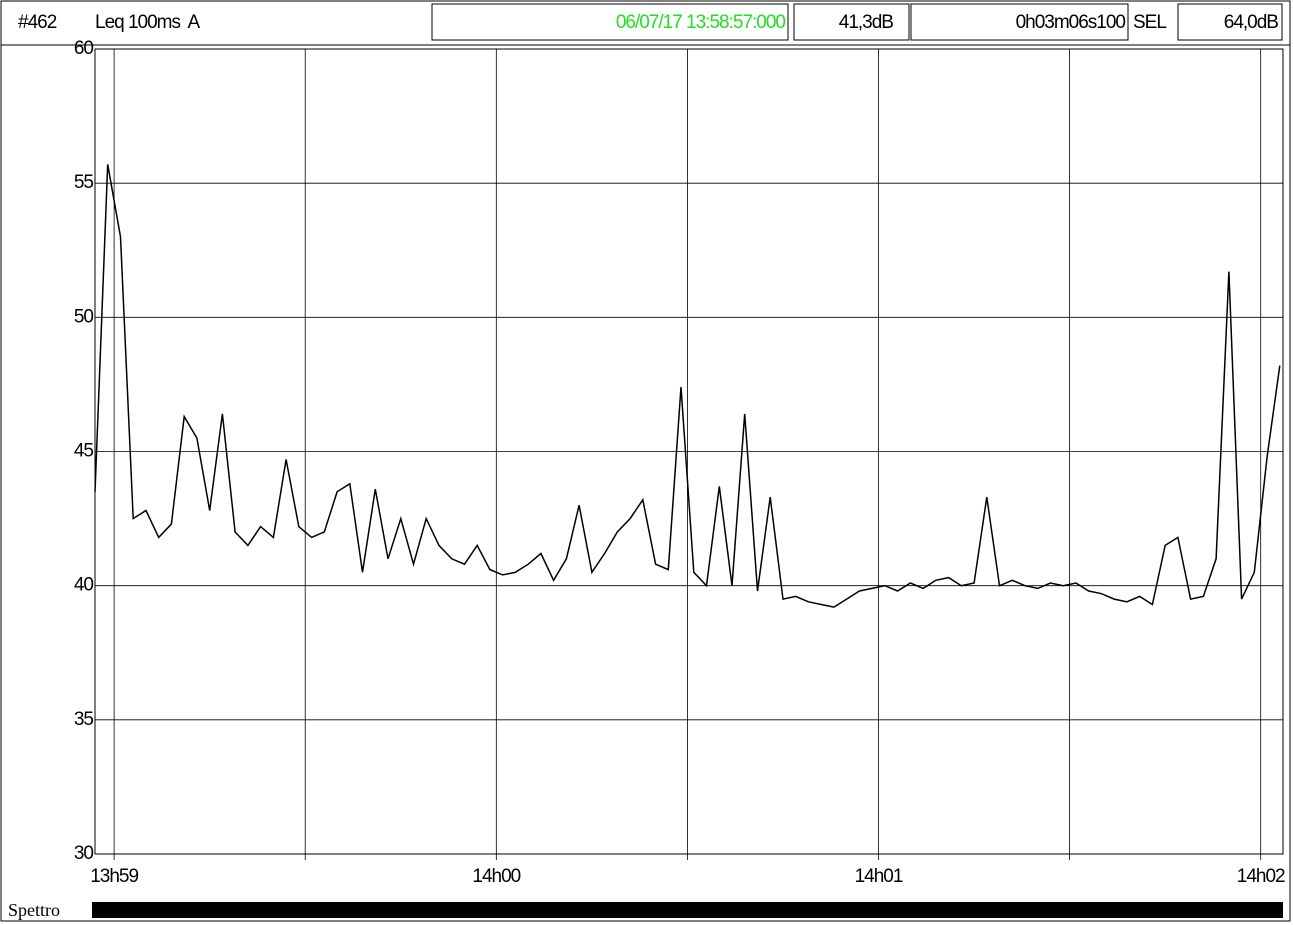 This screenshot has width=1293, height=925. What do you see at coordinates (84, 48) in the screenshot?
I see `y-tick-label: 60` at bounding box center [84, 48].